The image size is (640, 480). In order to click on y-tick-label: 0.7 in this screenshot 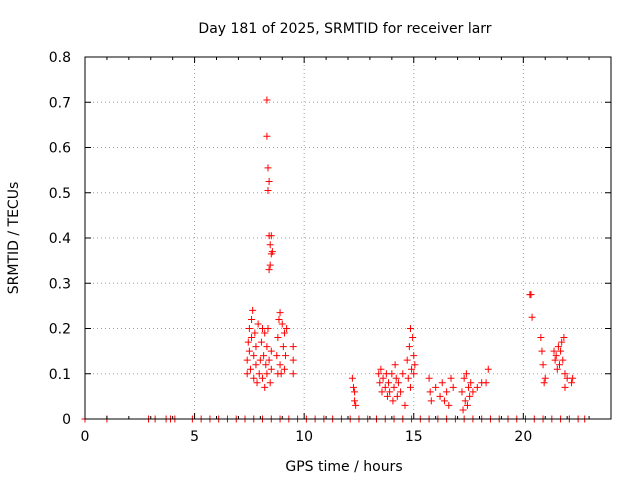, I will do `click(60, 103)`.